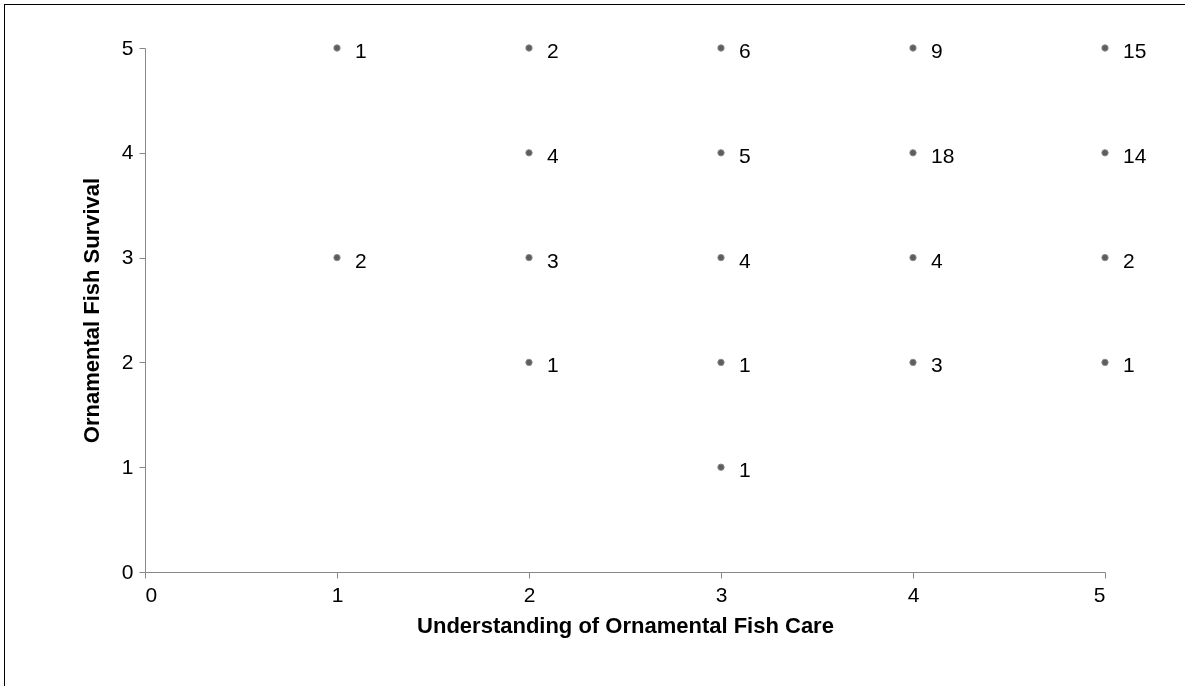 The height and width of the screenshot is (692, 1191). I want to click on y-tick-label: 1, so click(127, 466).